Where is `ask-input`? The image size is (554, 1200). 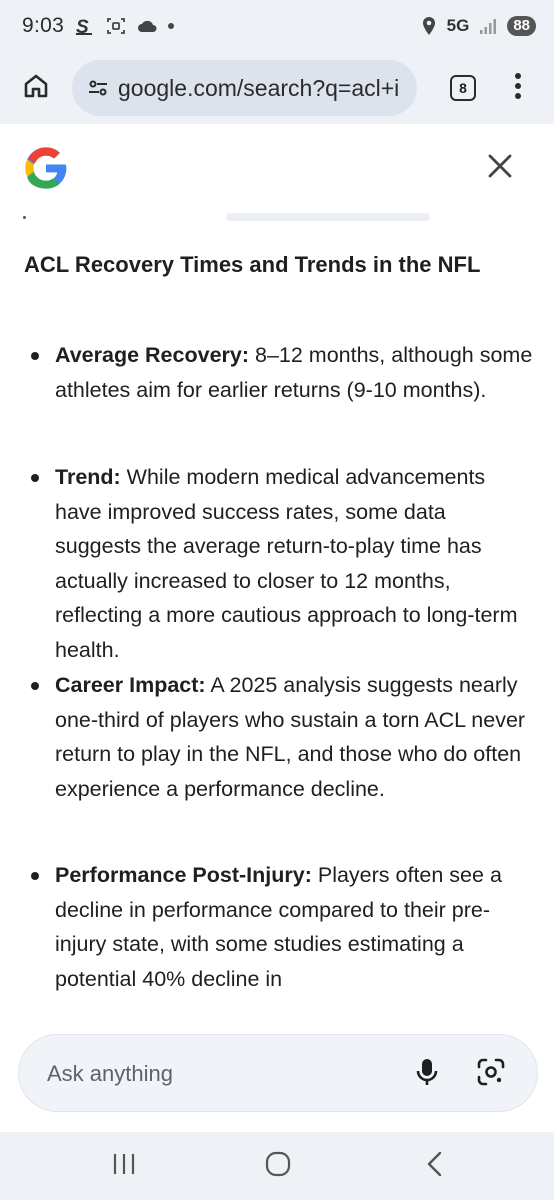
ask-input is located at coordinates (217, 1074).